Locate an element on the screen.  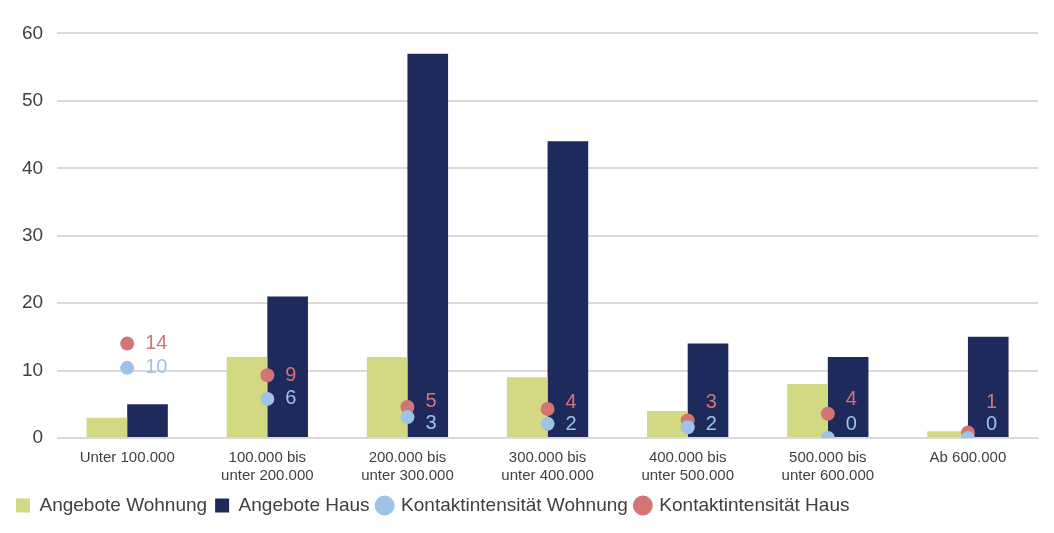
y-tick-label: 0 is located at coordinates (38, 437).